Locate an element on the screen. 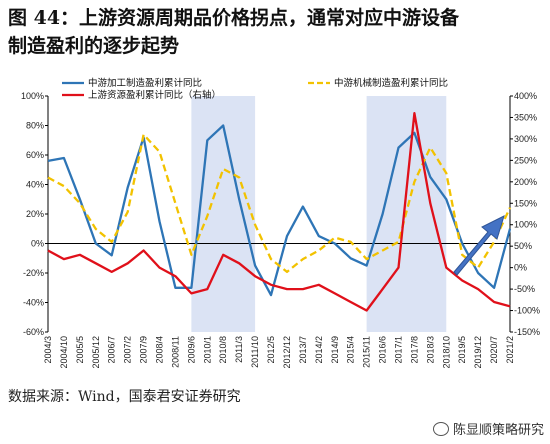 The width and height of the screenshot is (550, 444). right-tick-label: -50% is located at coordinates (524, 289).